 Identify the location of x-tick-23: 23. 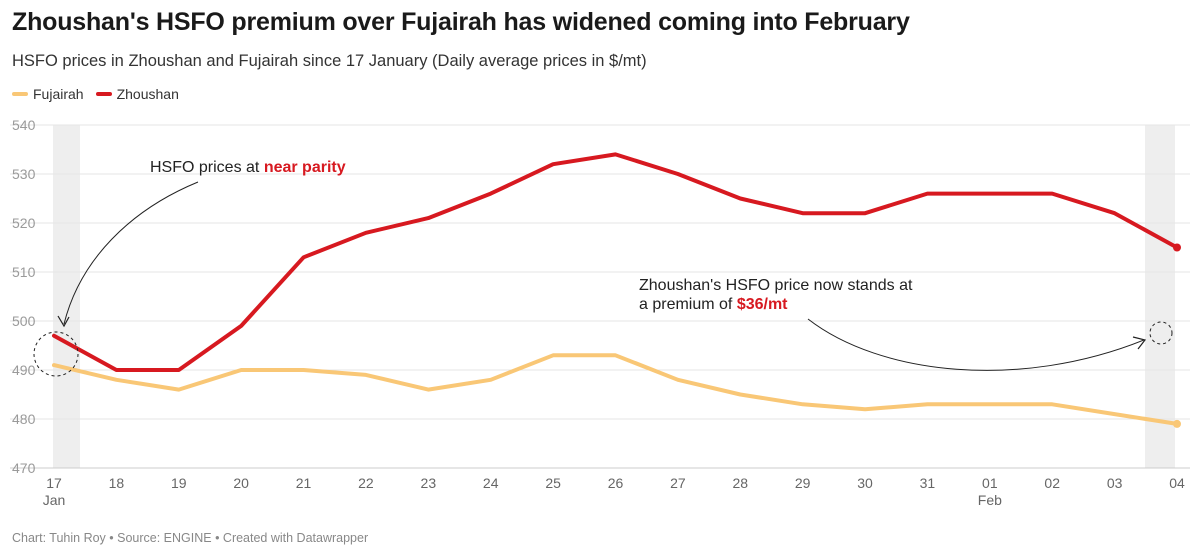
(429, 483).